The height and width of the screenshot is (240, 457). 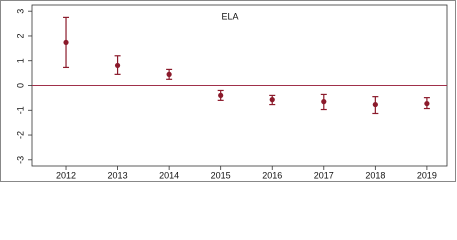 What do you see at coordinates (427, 175) in the screenshot?
I see `x-tick-label: 2019` at bounding box center [427, 175].